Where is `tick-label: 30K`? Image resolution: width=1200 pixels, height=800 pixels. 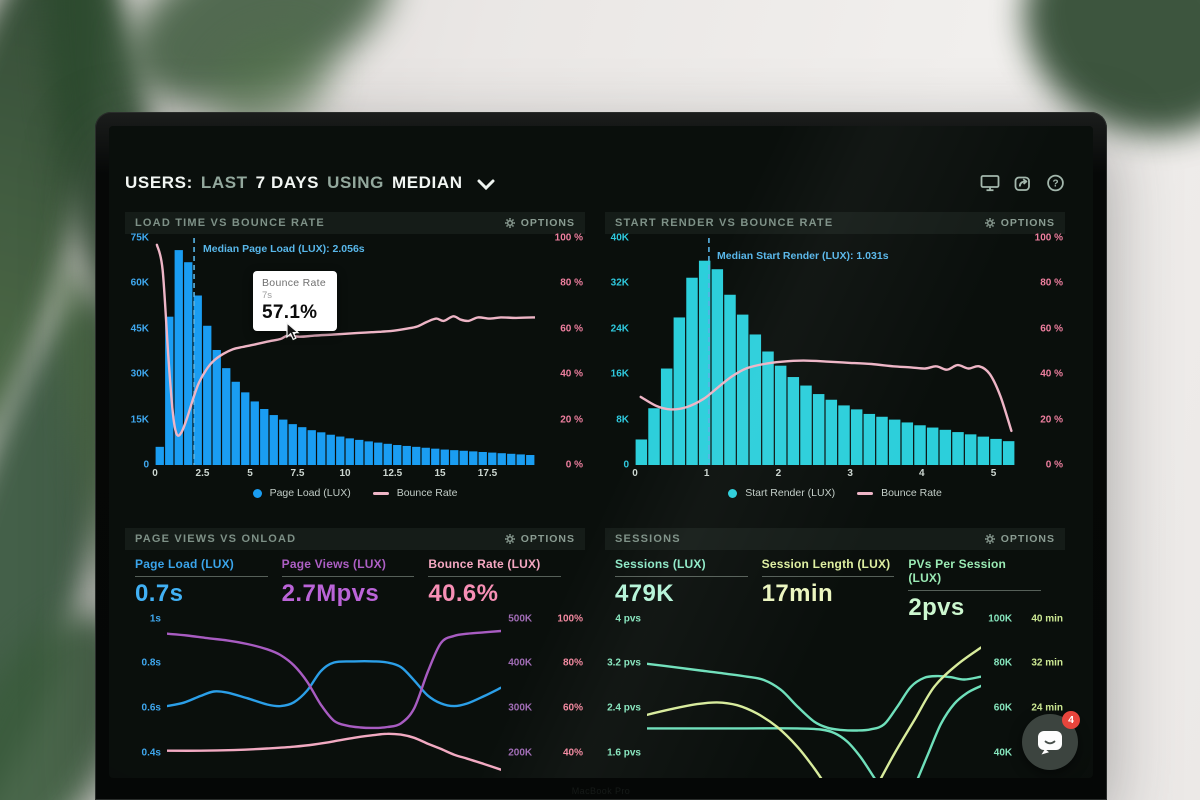 tick-label: 30K is located at coordinates (139, 374).